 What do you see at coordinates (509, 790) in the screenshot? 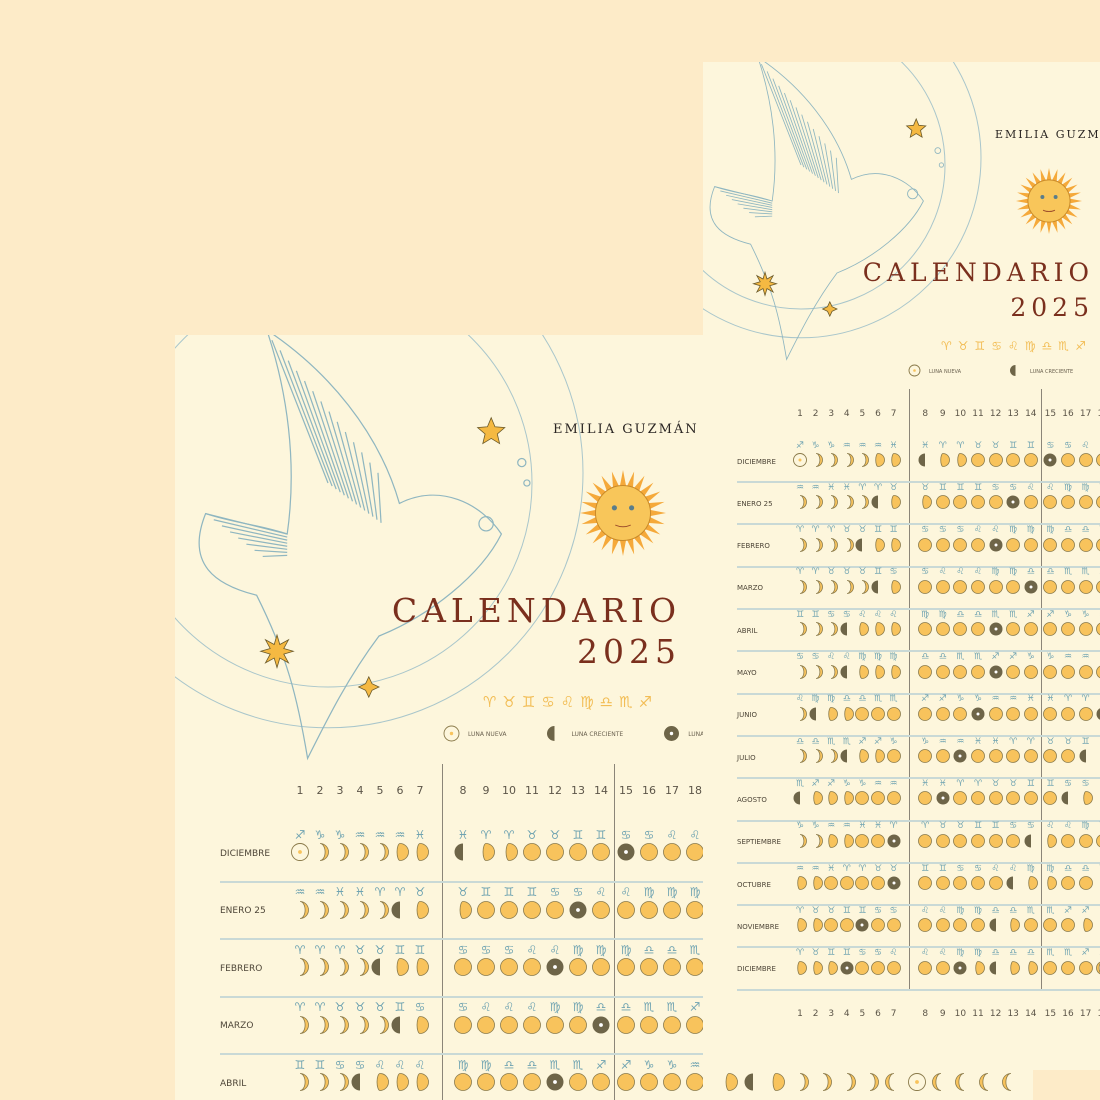
I see `day-number: 10` at bounding box center [509, 790].